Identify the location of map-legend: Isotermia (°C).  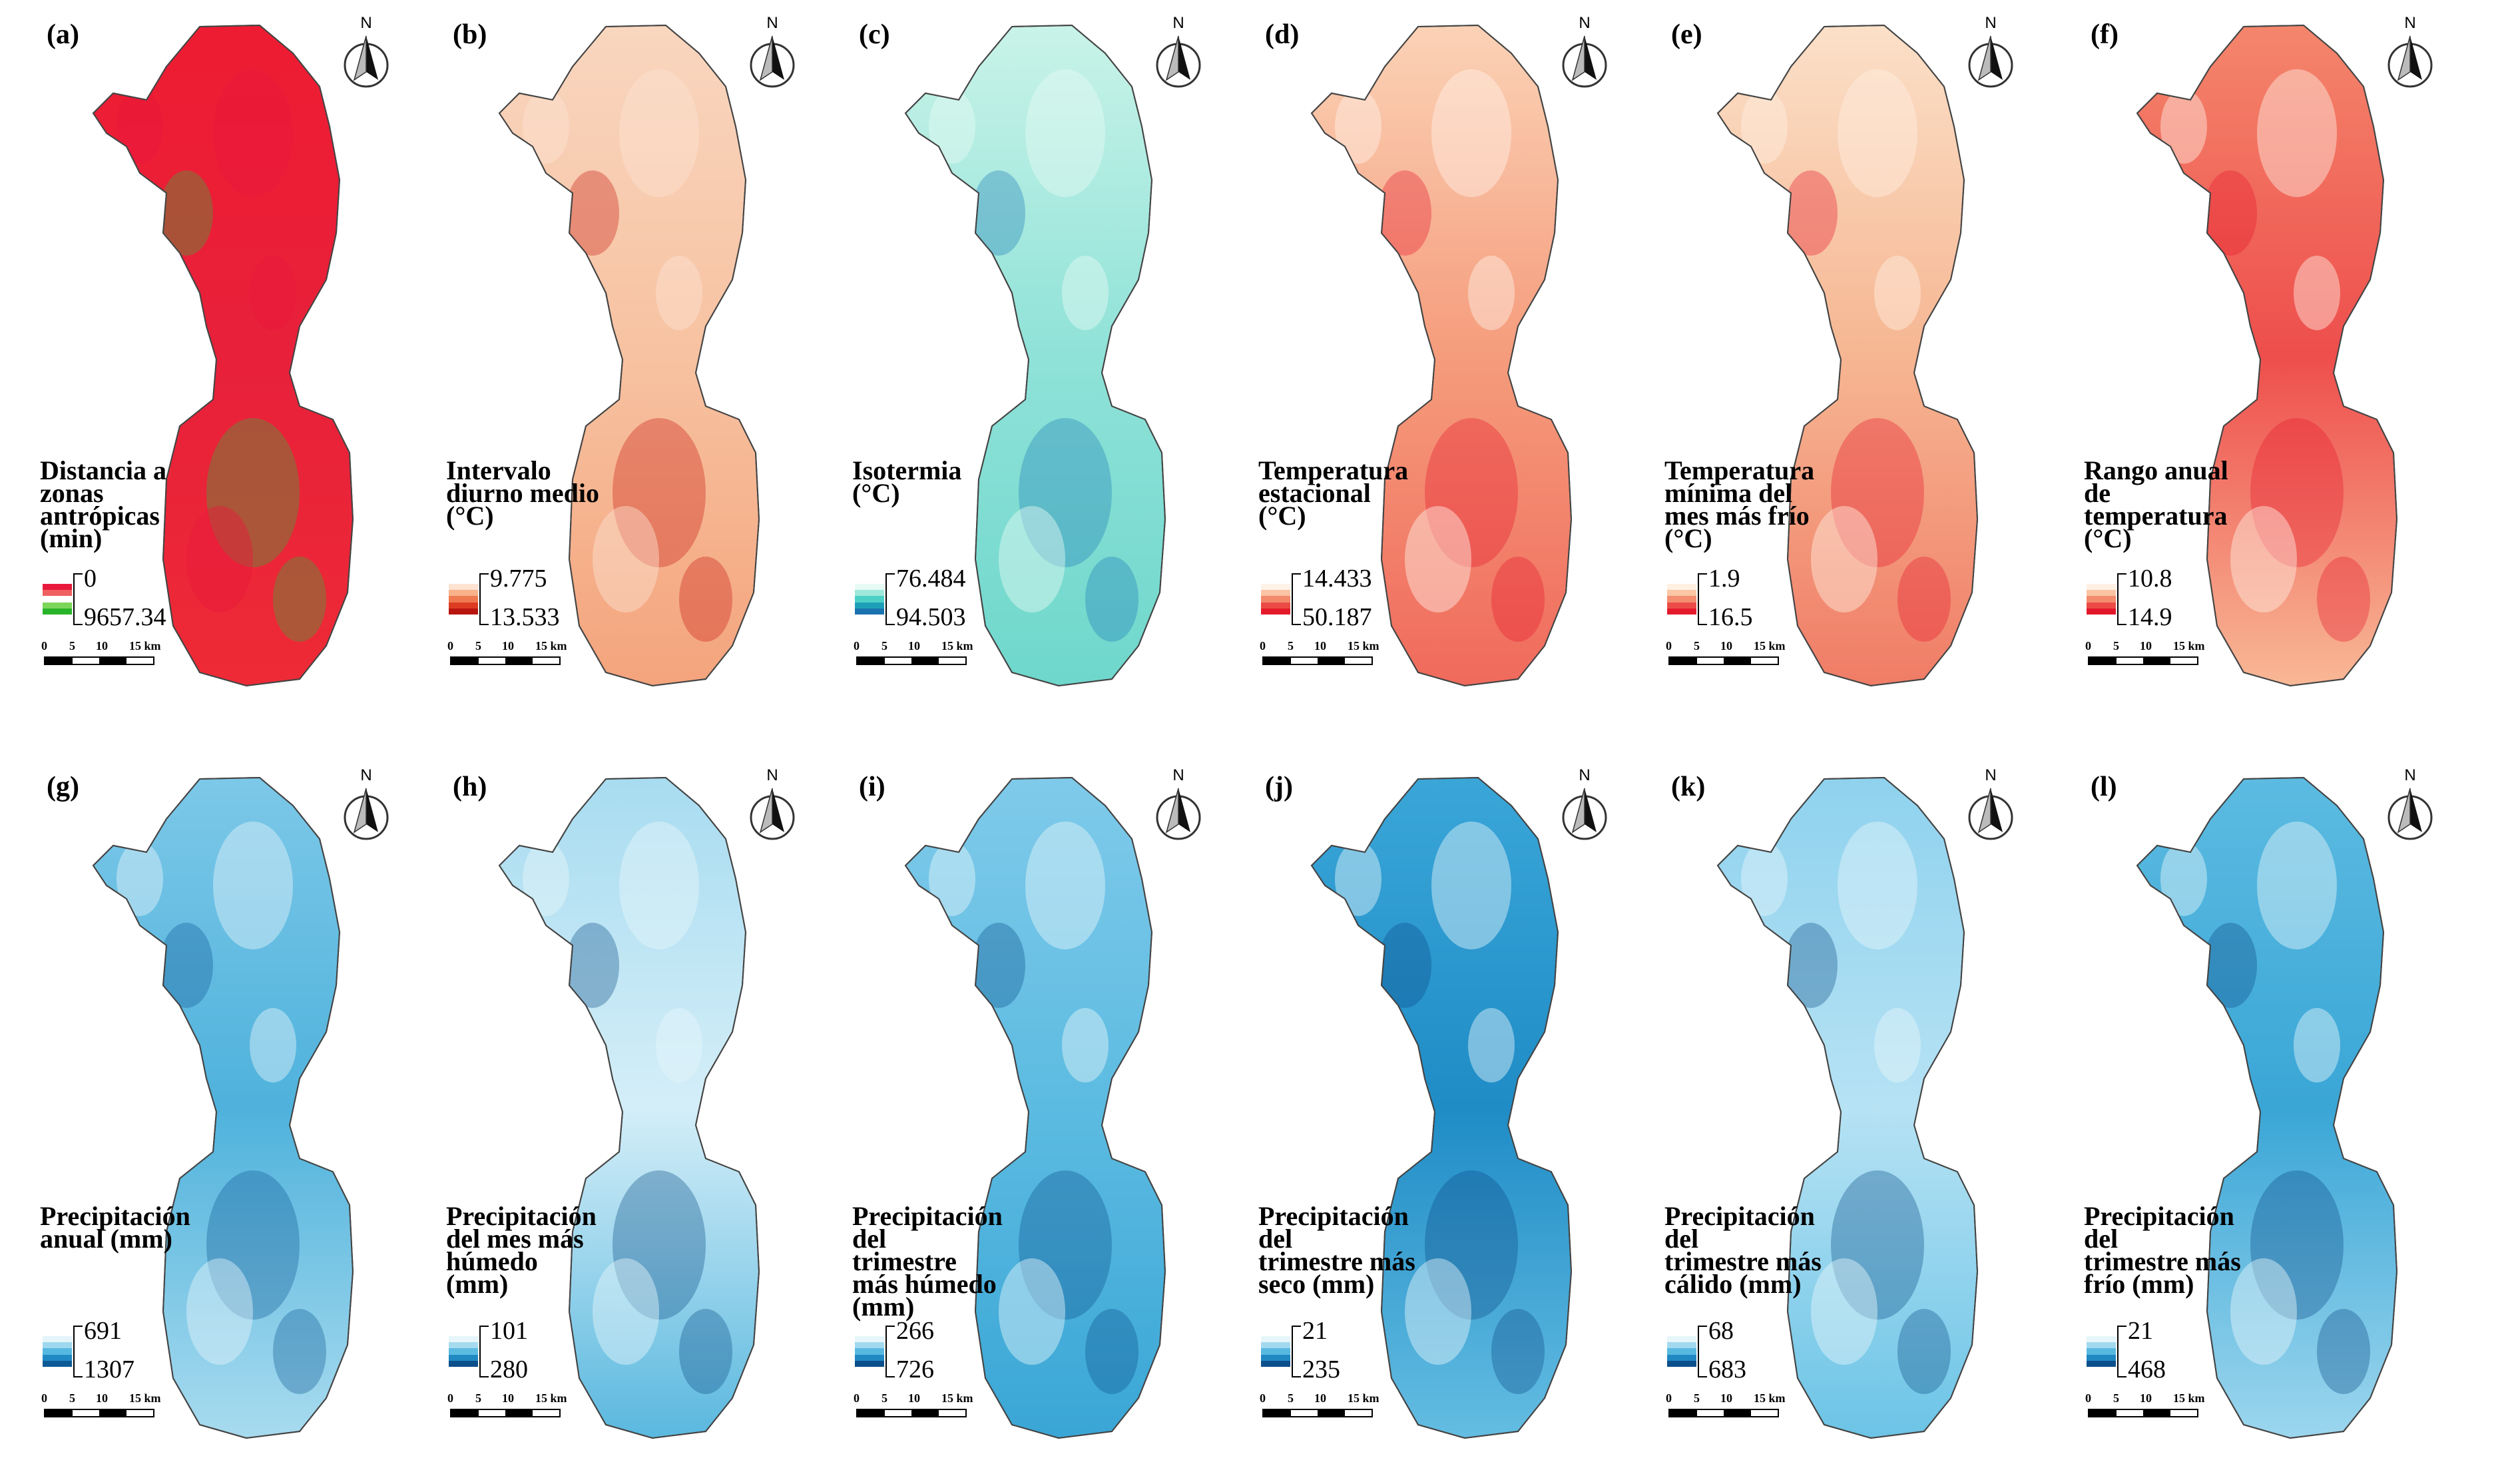
(952, 482).